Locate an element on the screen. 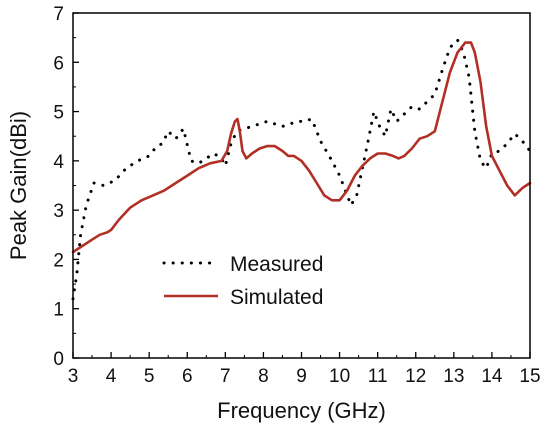 This screenshot has width=550, height=430. x-tick-label: 5 is located at coordinates (149, 376).